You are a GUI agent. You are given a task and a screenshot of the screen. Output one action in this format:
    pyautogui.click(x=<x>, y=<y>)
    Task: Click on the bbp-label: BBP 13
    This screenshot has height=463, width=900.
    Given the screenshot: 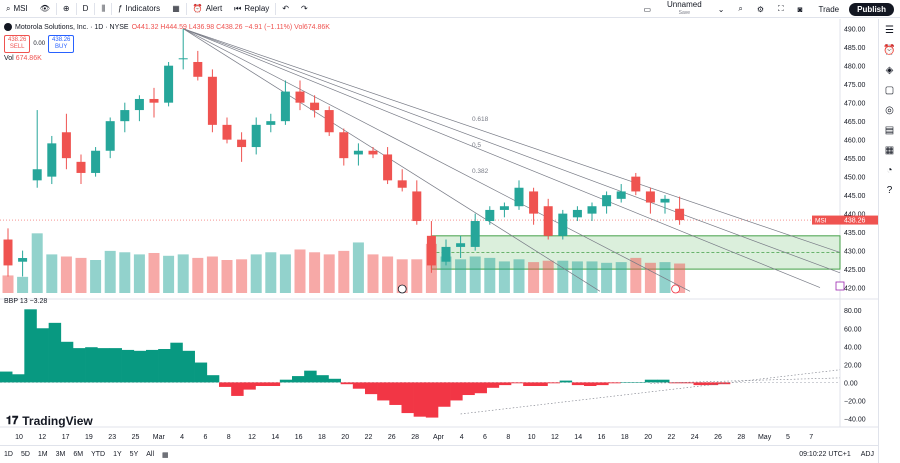 What is the action you would take?
    pyautogui.click(x=16, y=301)
    